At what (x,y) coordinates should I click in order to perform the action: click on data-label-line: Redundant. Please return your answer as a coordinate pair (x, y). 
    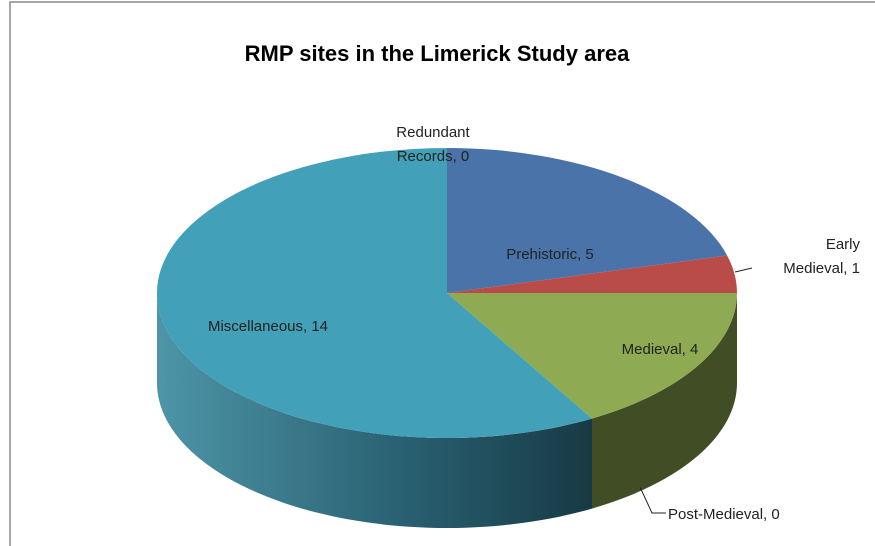
    Looking at the image, I should click on (433, 132).